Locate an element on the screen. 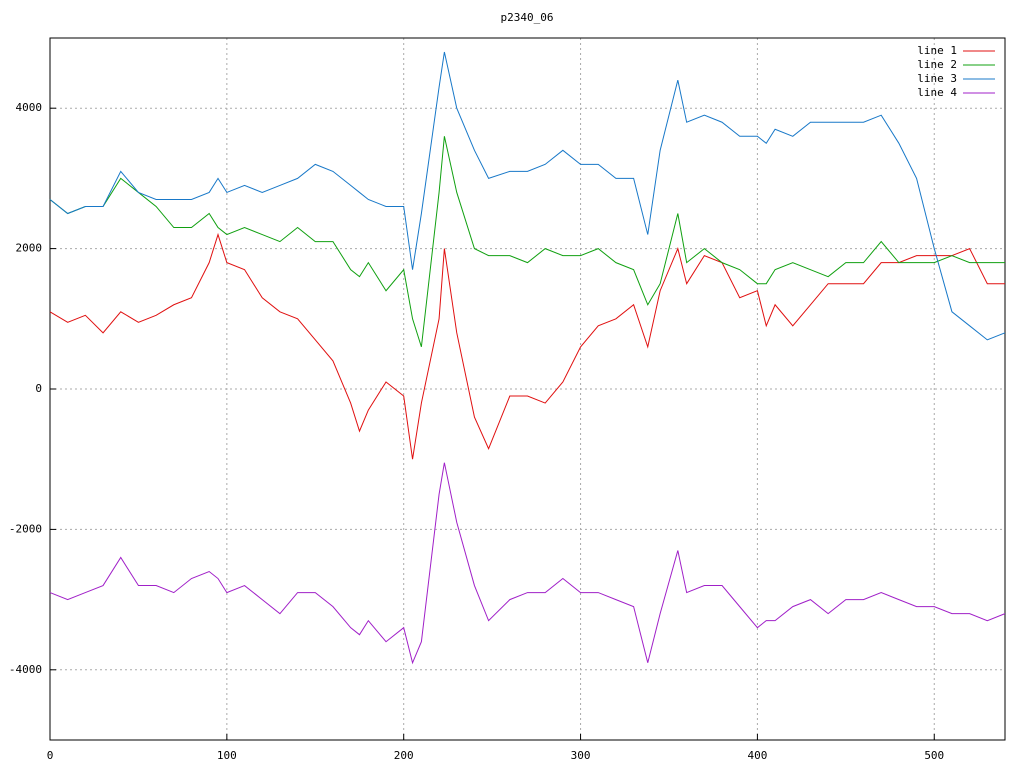 This screenshot has height=768, width=1024. y-tick-label: -4000 is located at coordinates (25, 669).